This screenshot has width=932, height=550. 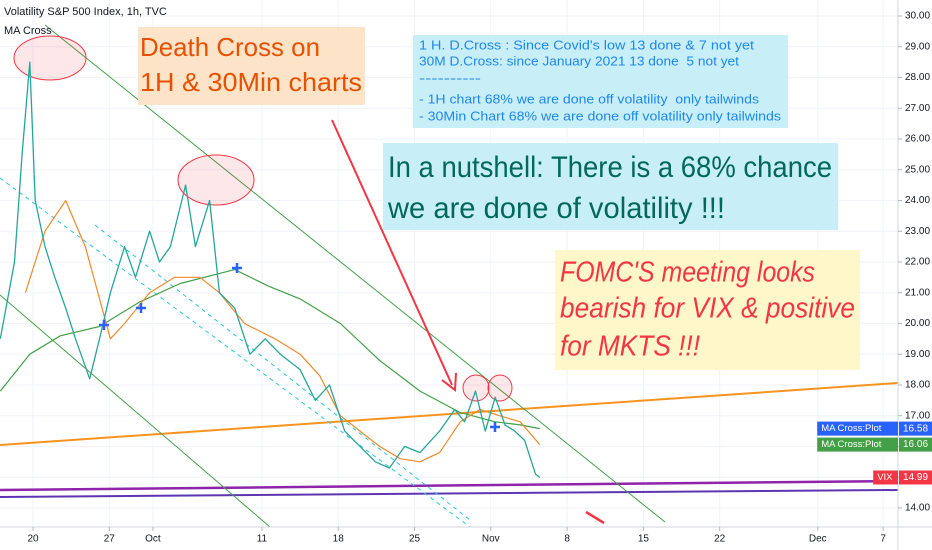 I want to click on y-tick-label: 20.00, so click(x=917, y=323).